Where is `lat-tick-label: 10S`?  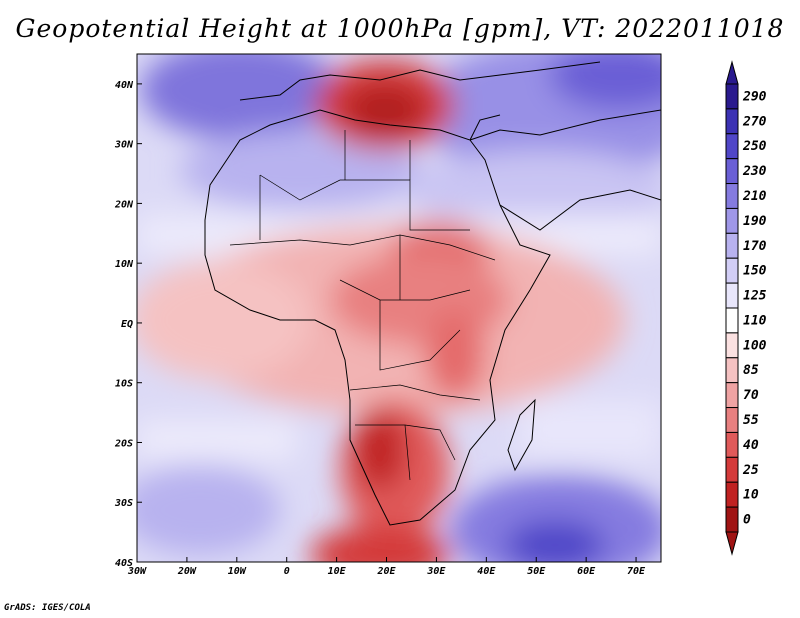
lat-tick-label: 10S is located at coordinates (124, 384).